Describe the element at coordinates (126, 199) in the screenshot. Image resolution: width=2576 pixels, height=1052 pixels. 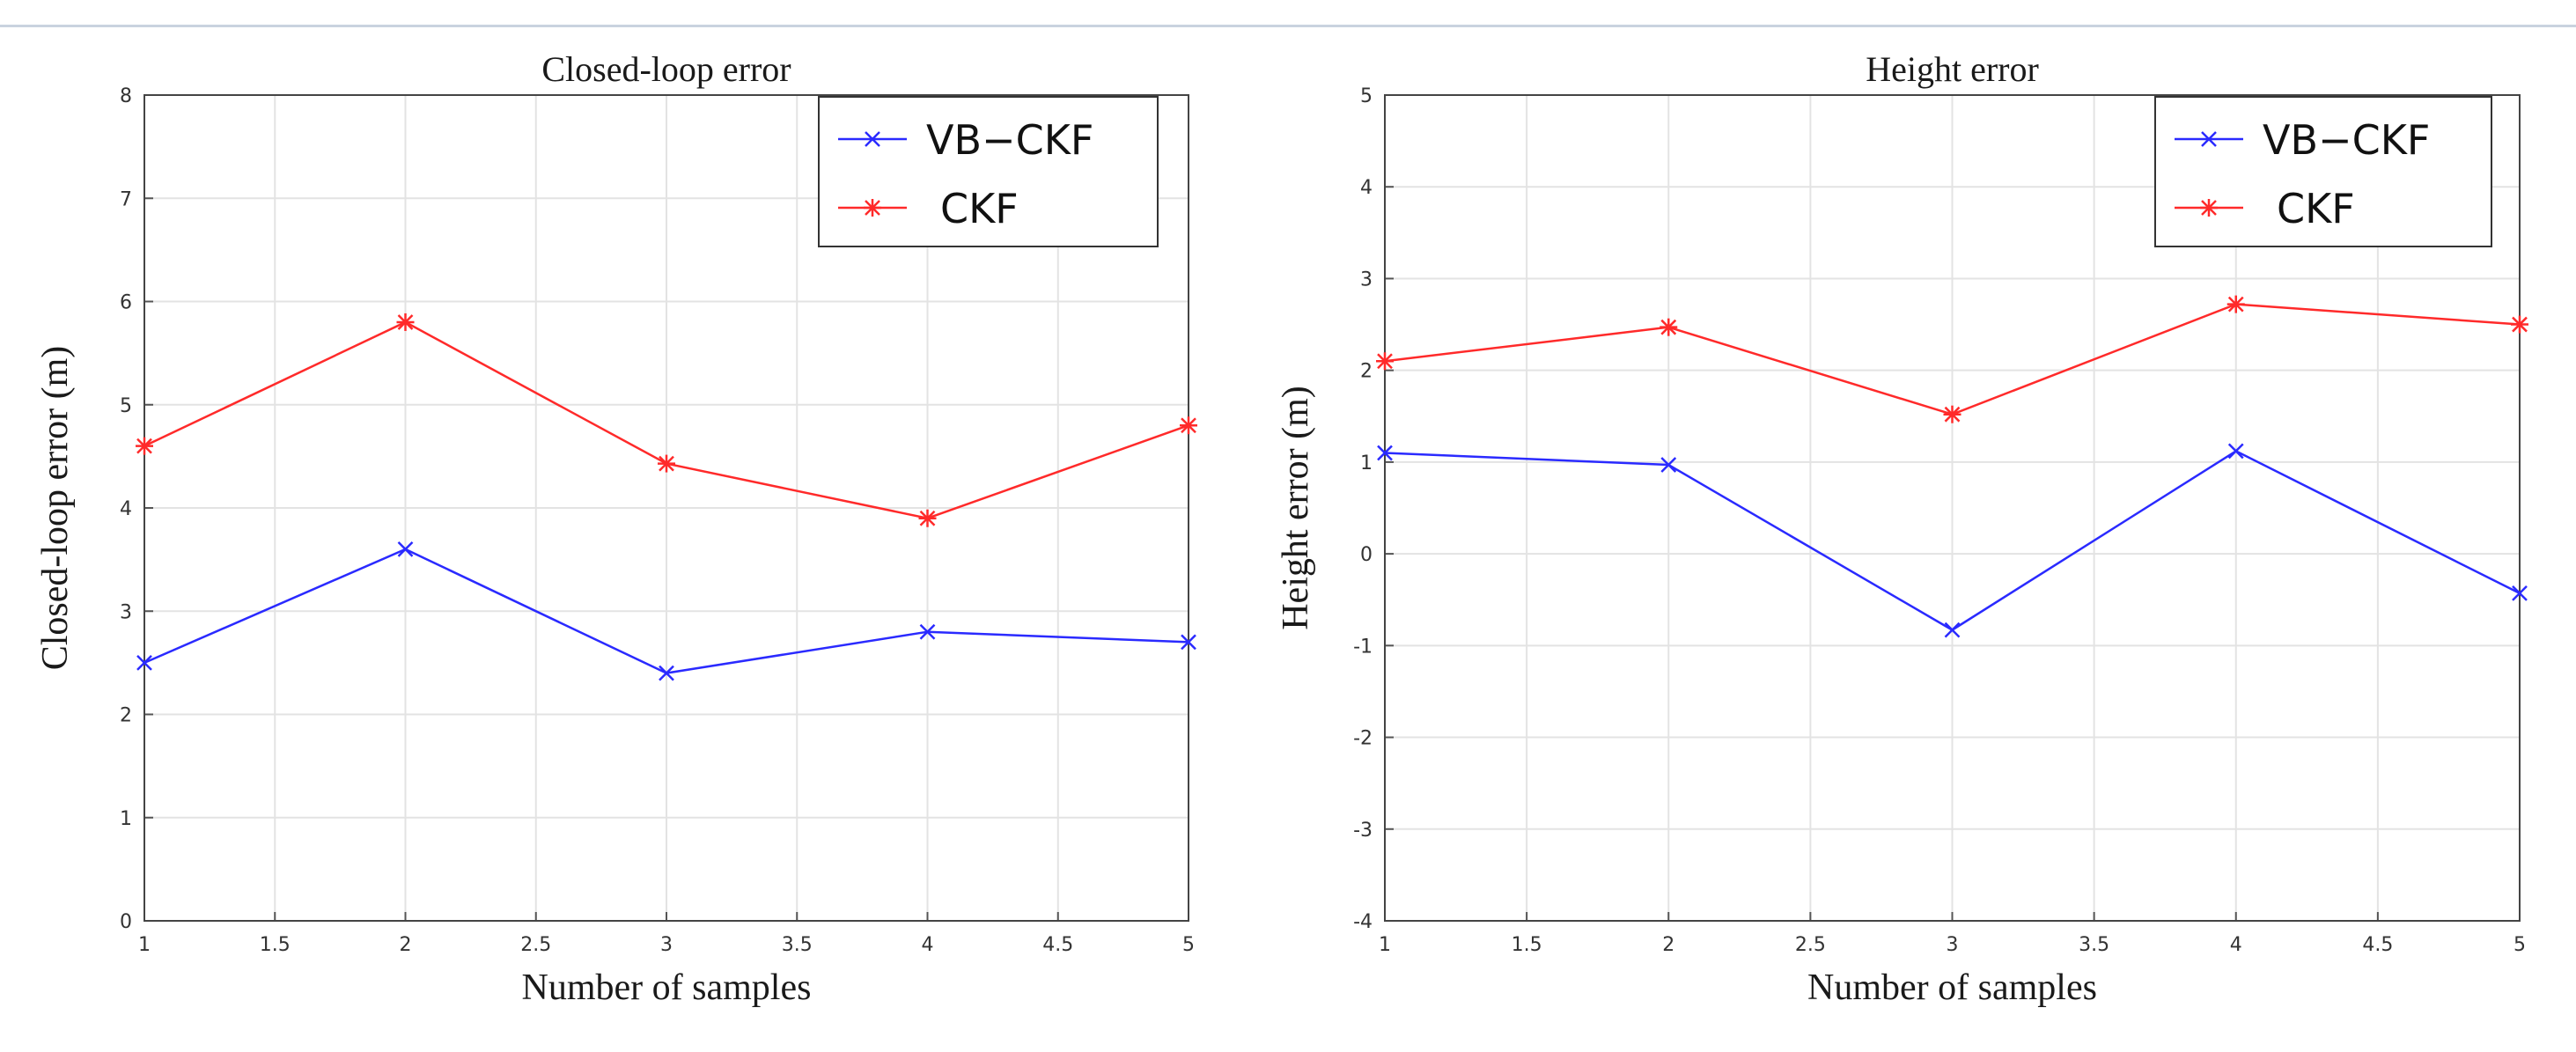
I see `y-tick-label: 7` at that location.